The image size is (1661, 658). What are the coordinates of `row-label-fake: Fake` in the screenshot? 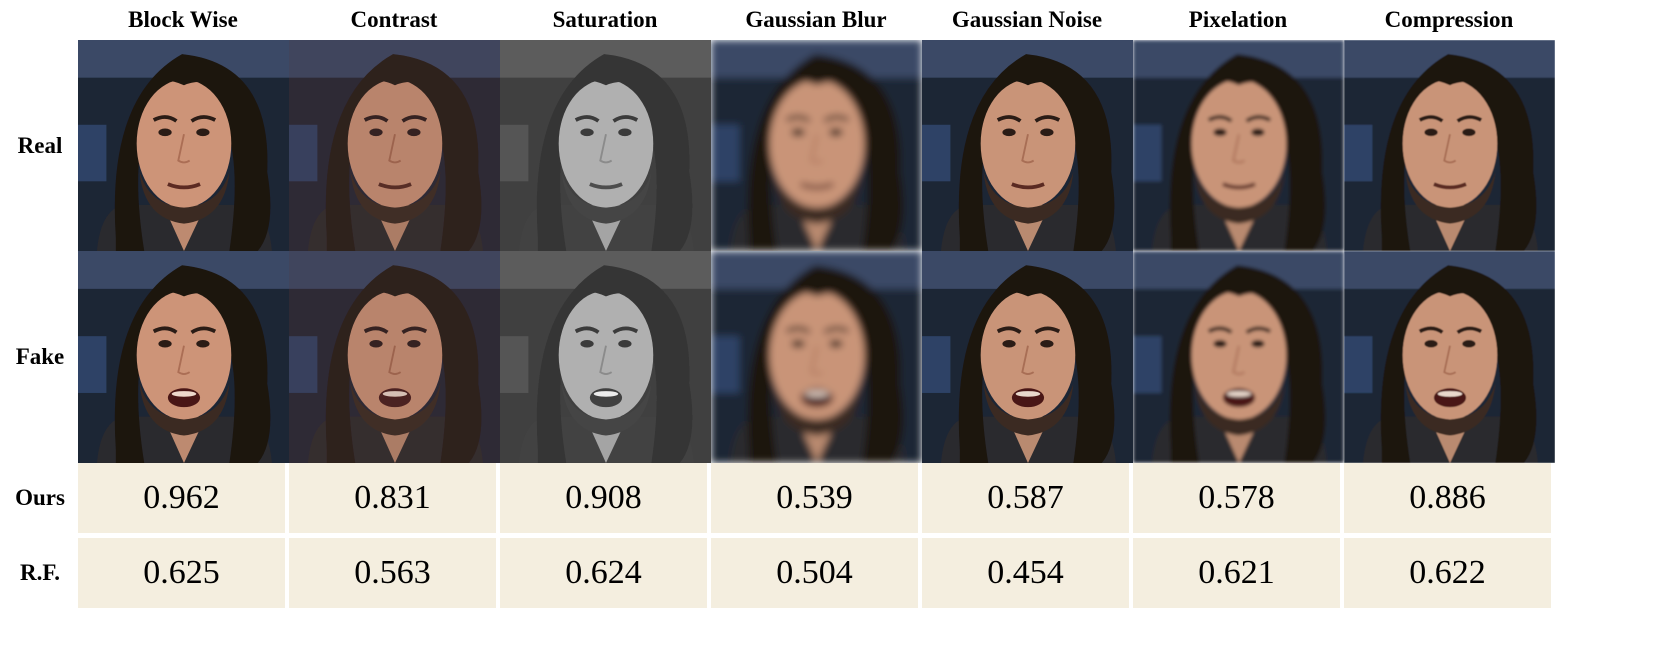 It's located at (40, 356).